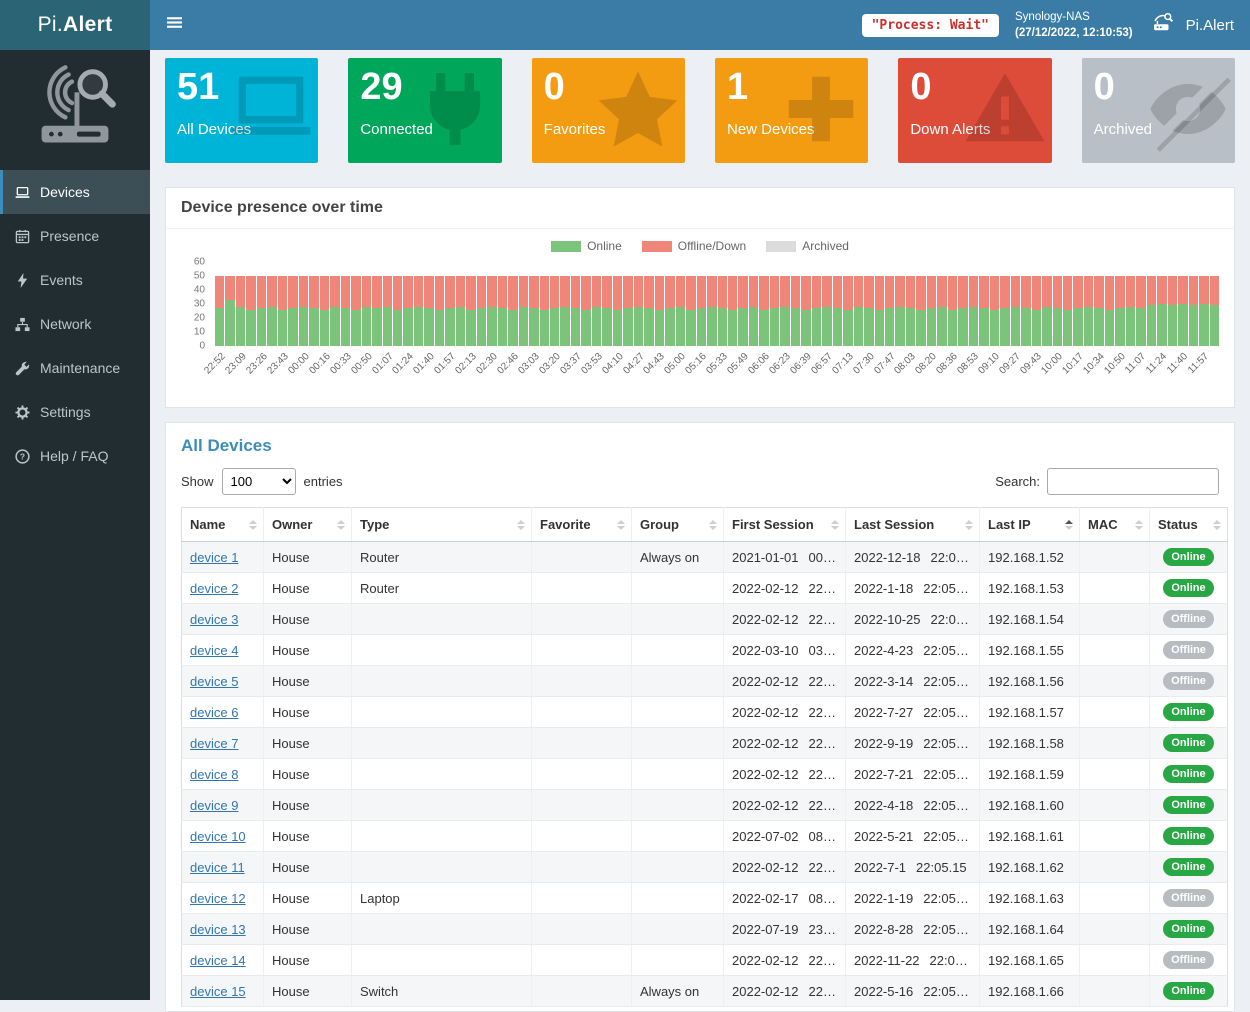 The image size is (1250, 1012). What do you see at coordinates (785, 525) in the screenshot?
I see `column-header-first-session: First Session` at bounding box center [785, 525].